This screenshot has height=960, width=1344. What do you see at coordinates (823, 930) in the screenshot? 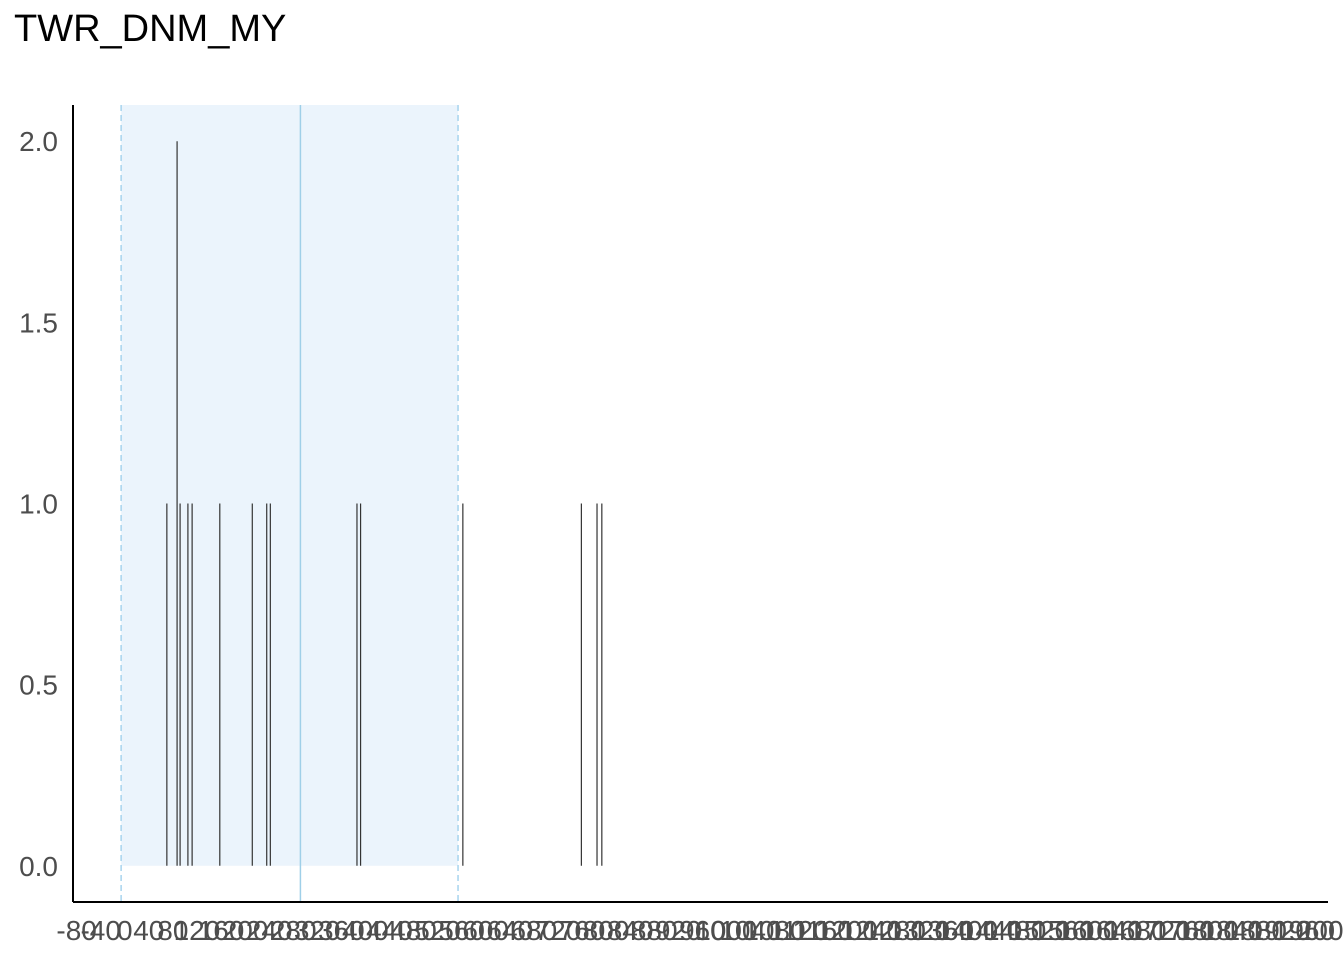
I see `x-tick-label: 1160` at bounding box center [823, 930].